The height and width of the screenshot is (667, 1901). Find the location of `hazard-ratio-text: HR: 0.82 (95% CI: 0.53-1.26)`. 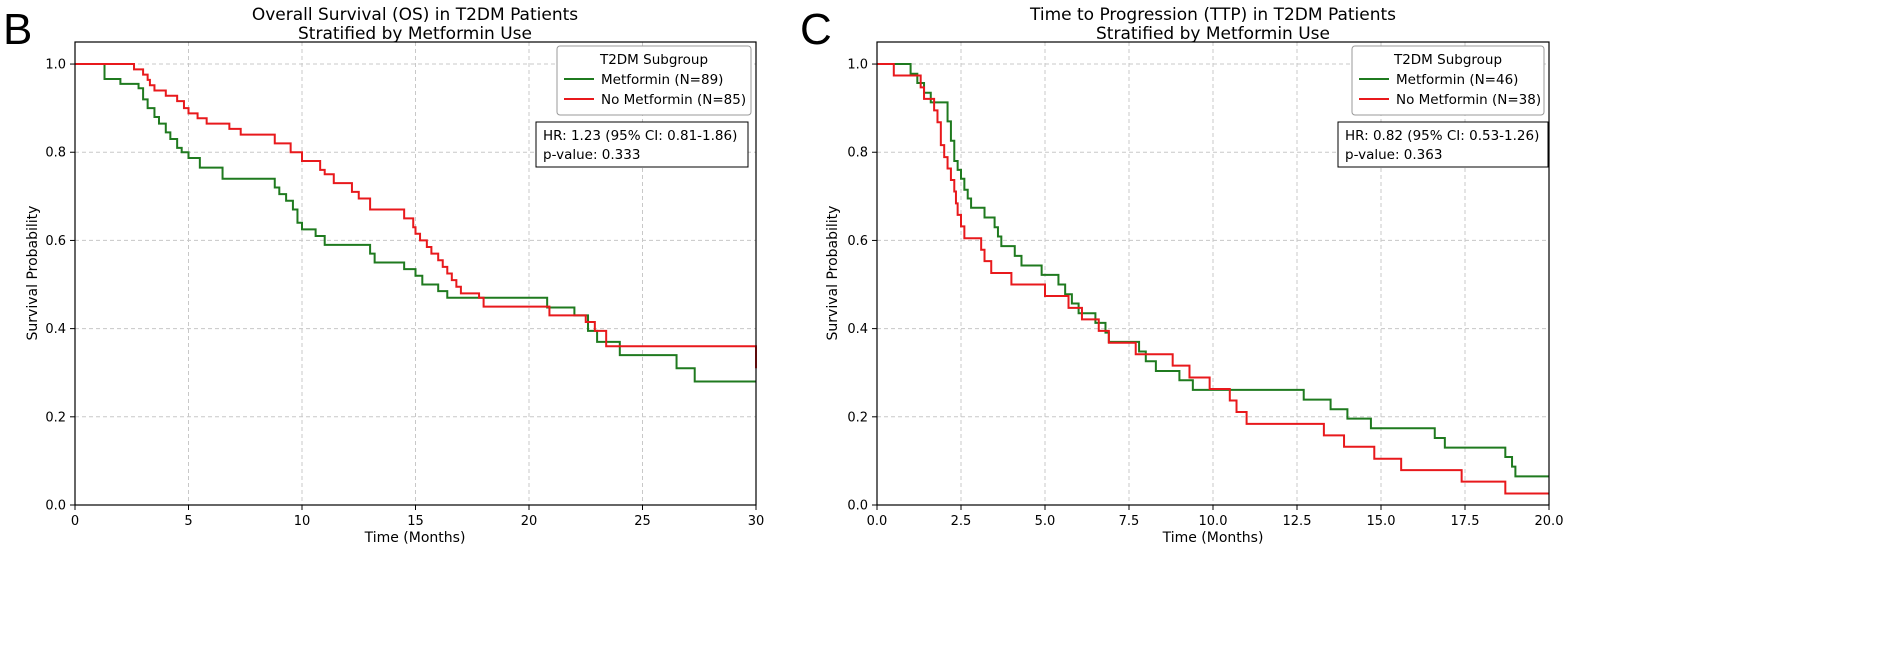

hazard-ratio-text: HR: 0.82 (95% CI: 0.53-1.26) is located at coordinates (1442, 136).